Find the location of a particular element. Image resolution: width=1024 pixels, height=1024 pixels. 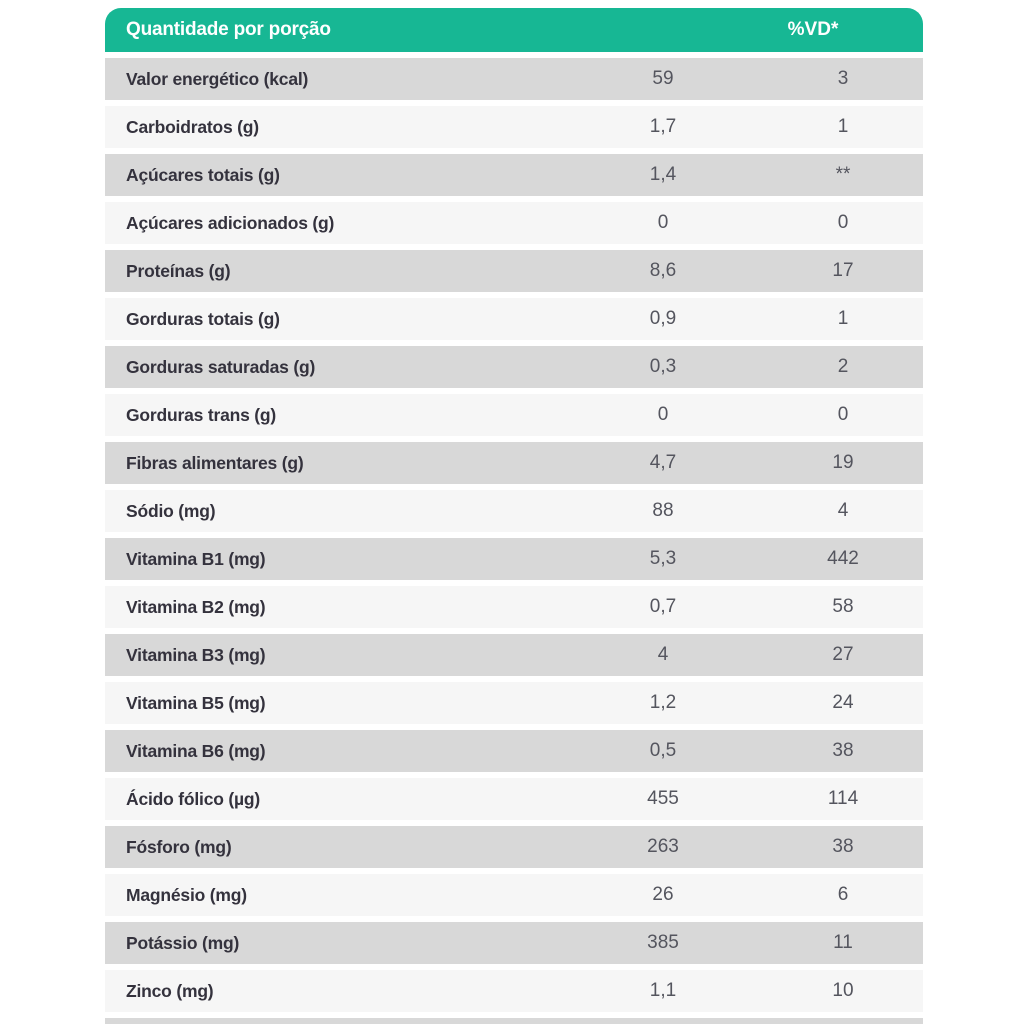

row-amount-value: 0,7 is located at coordinates (663, 606).